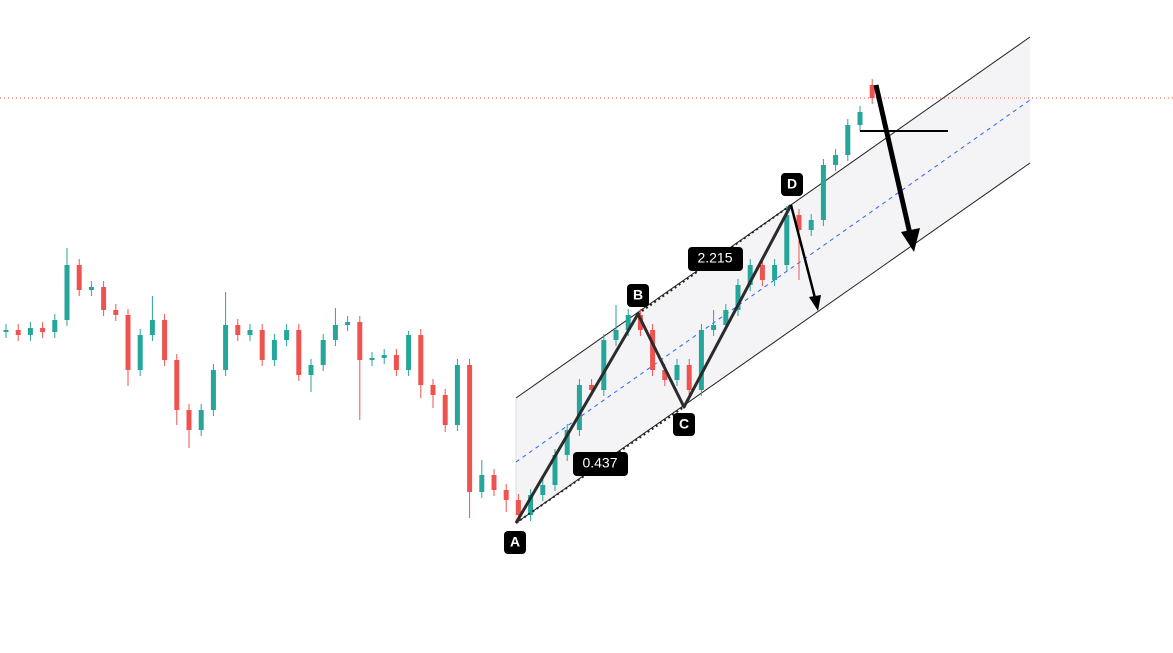  I want to click on point-label: C, so click(684, 424).